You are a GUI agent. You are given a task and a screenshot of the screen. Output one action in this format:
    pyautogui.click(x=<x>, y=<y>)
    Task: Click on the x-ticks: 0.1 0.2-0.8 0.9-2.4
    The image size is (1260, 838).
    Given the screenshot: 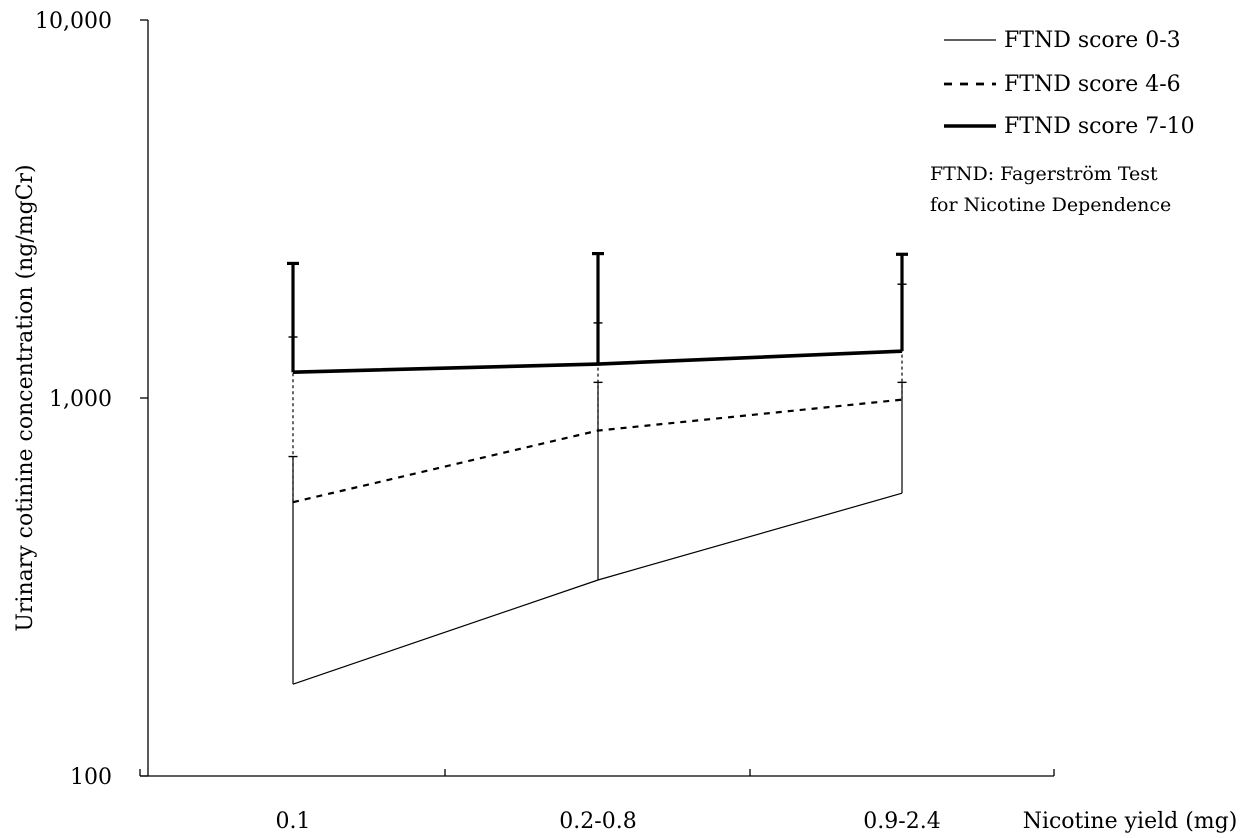 What is the action you would take?
    pyautogui.click(x=597, y=801)
    